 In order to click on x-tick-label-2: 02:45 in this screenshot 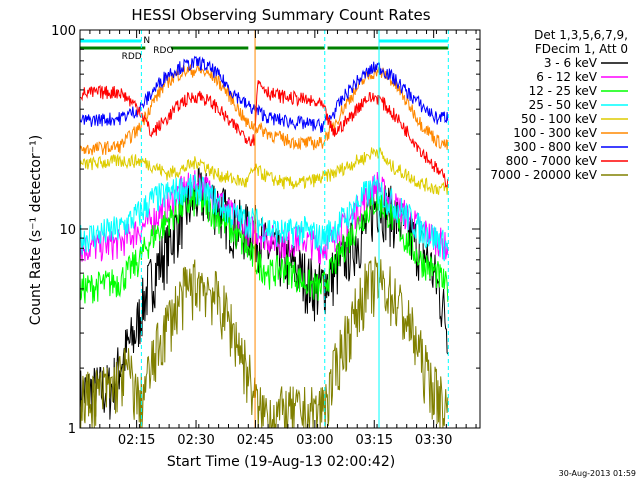, I will do `click(255, 440)`.